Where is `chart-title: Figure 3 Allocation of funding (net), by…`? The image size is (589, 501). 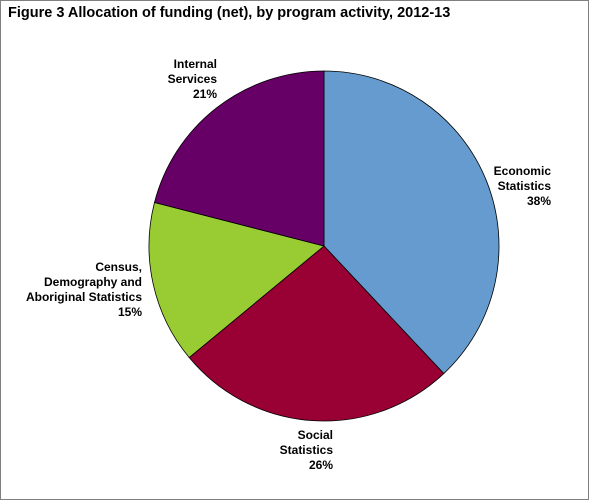 chart-title: Figure 3 Allocation of funding (net), by… is located at coordinates (229, 13).